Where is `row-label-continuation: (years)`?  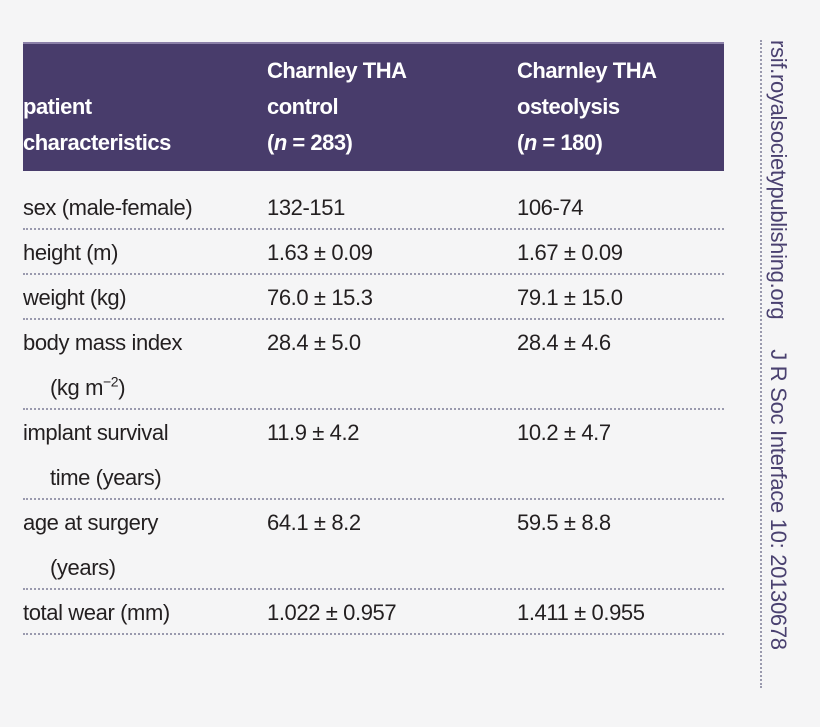
row-label-continuation: (years) is located at coordinates (83, 567).